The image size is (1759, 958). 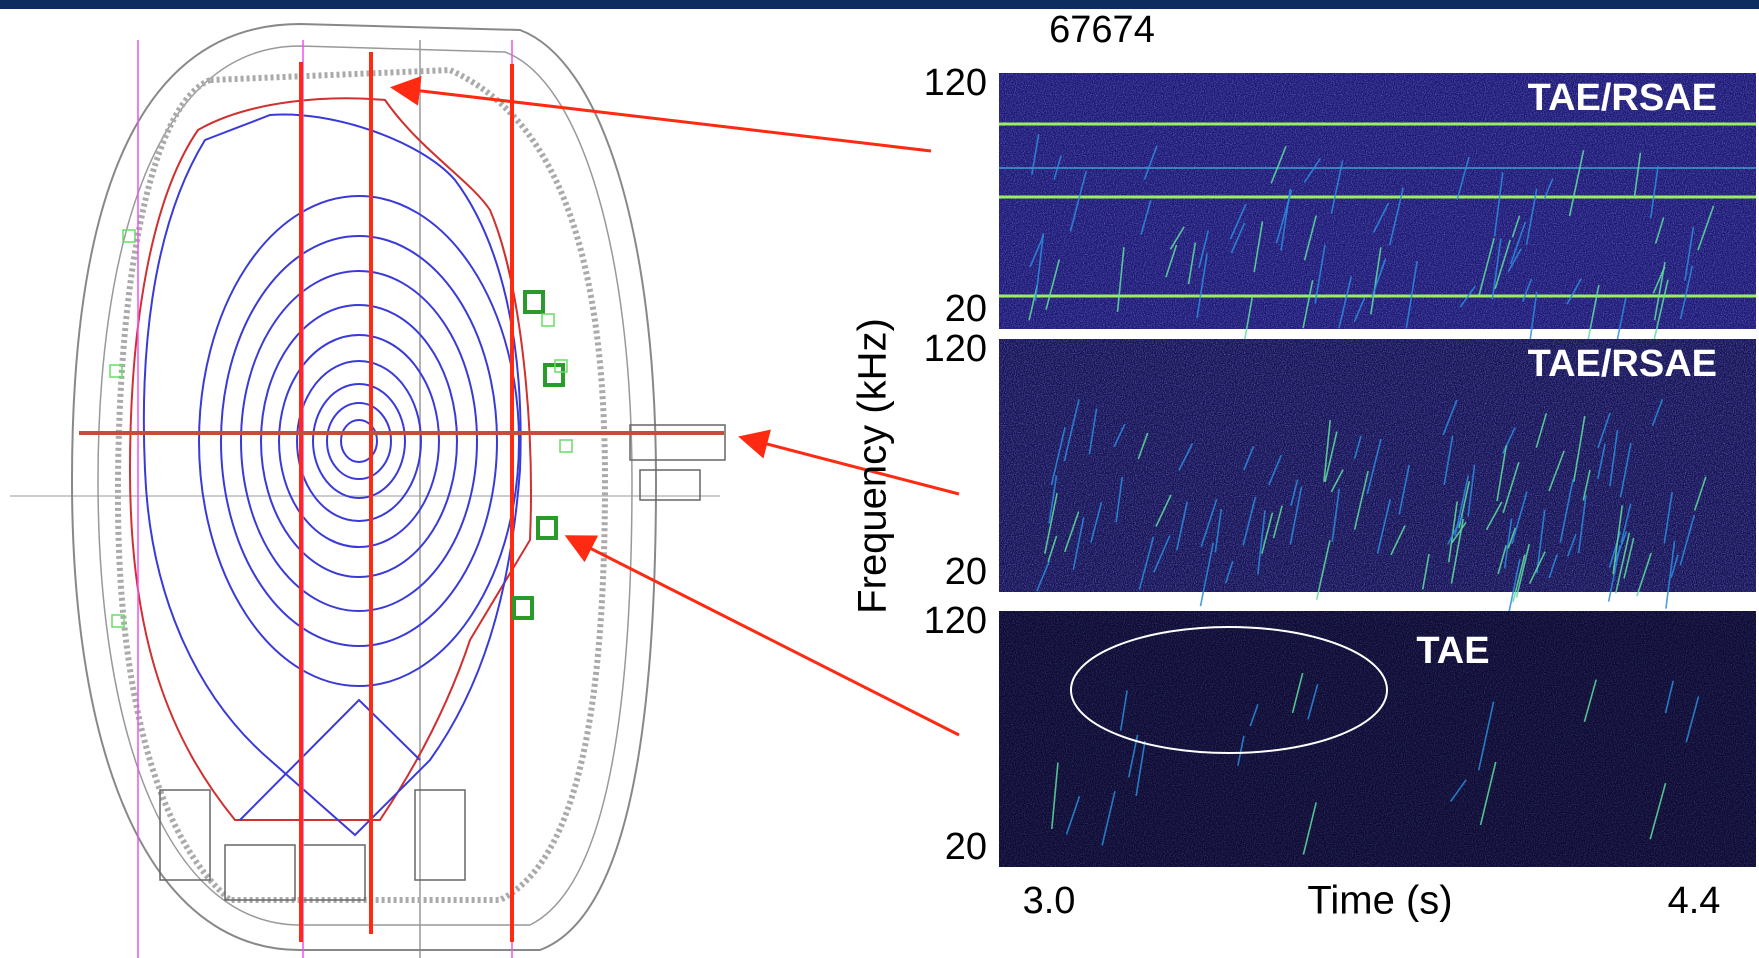 What do you see at coordinates (1694, 901) in the screenshot?
I see `x-end-label: 4.4` at bounding box center [1694, 901].